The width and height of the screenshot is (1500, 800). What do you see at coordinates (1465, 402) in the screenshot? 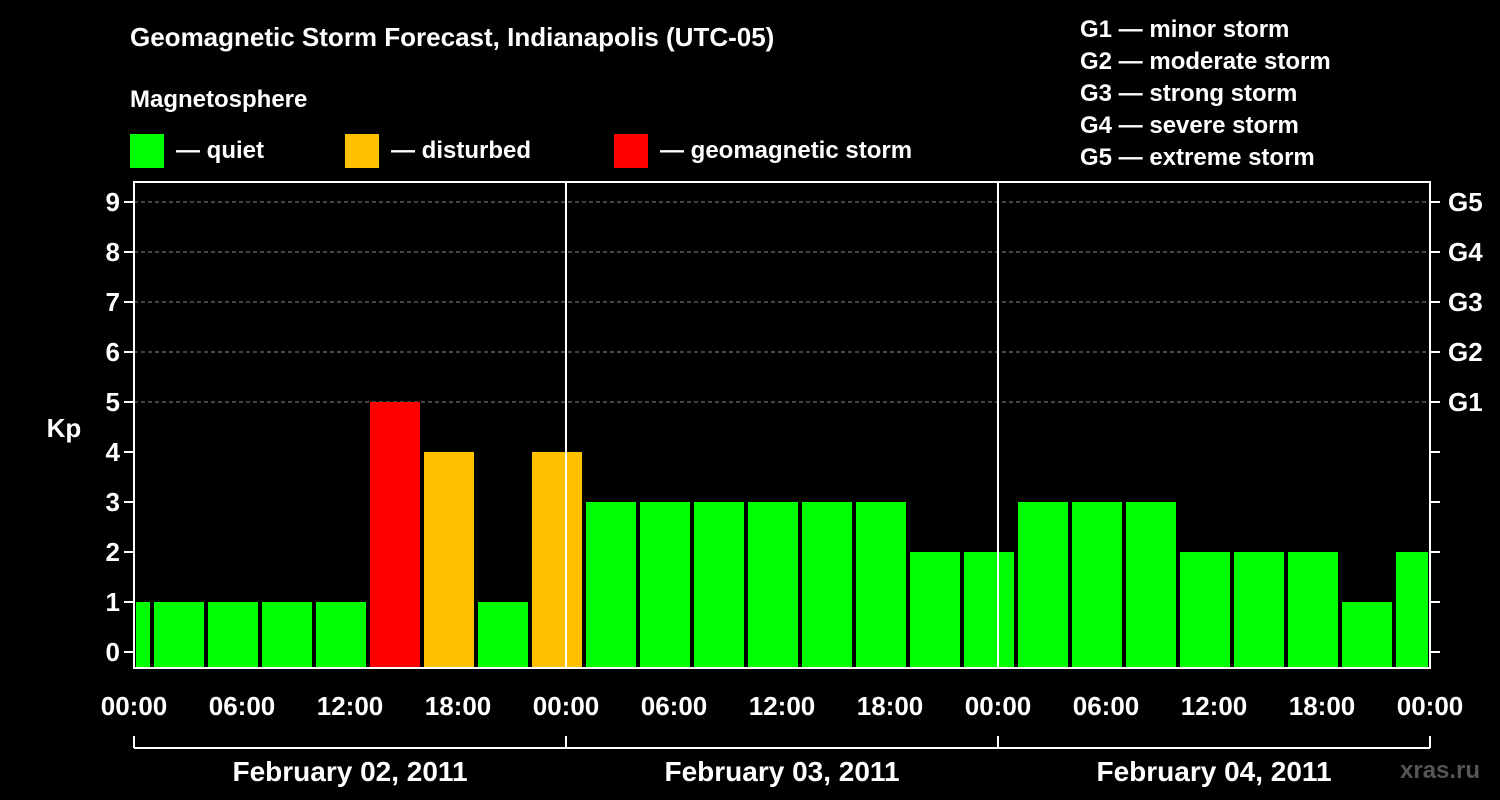
I see `storm-level-label: G1` at bounding box center [1465, 402].